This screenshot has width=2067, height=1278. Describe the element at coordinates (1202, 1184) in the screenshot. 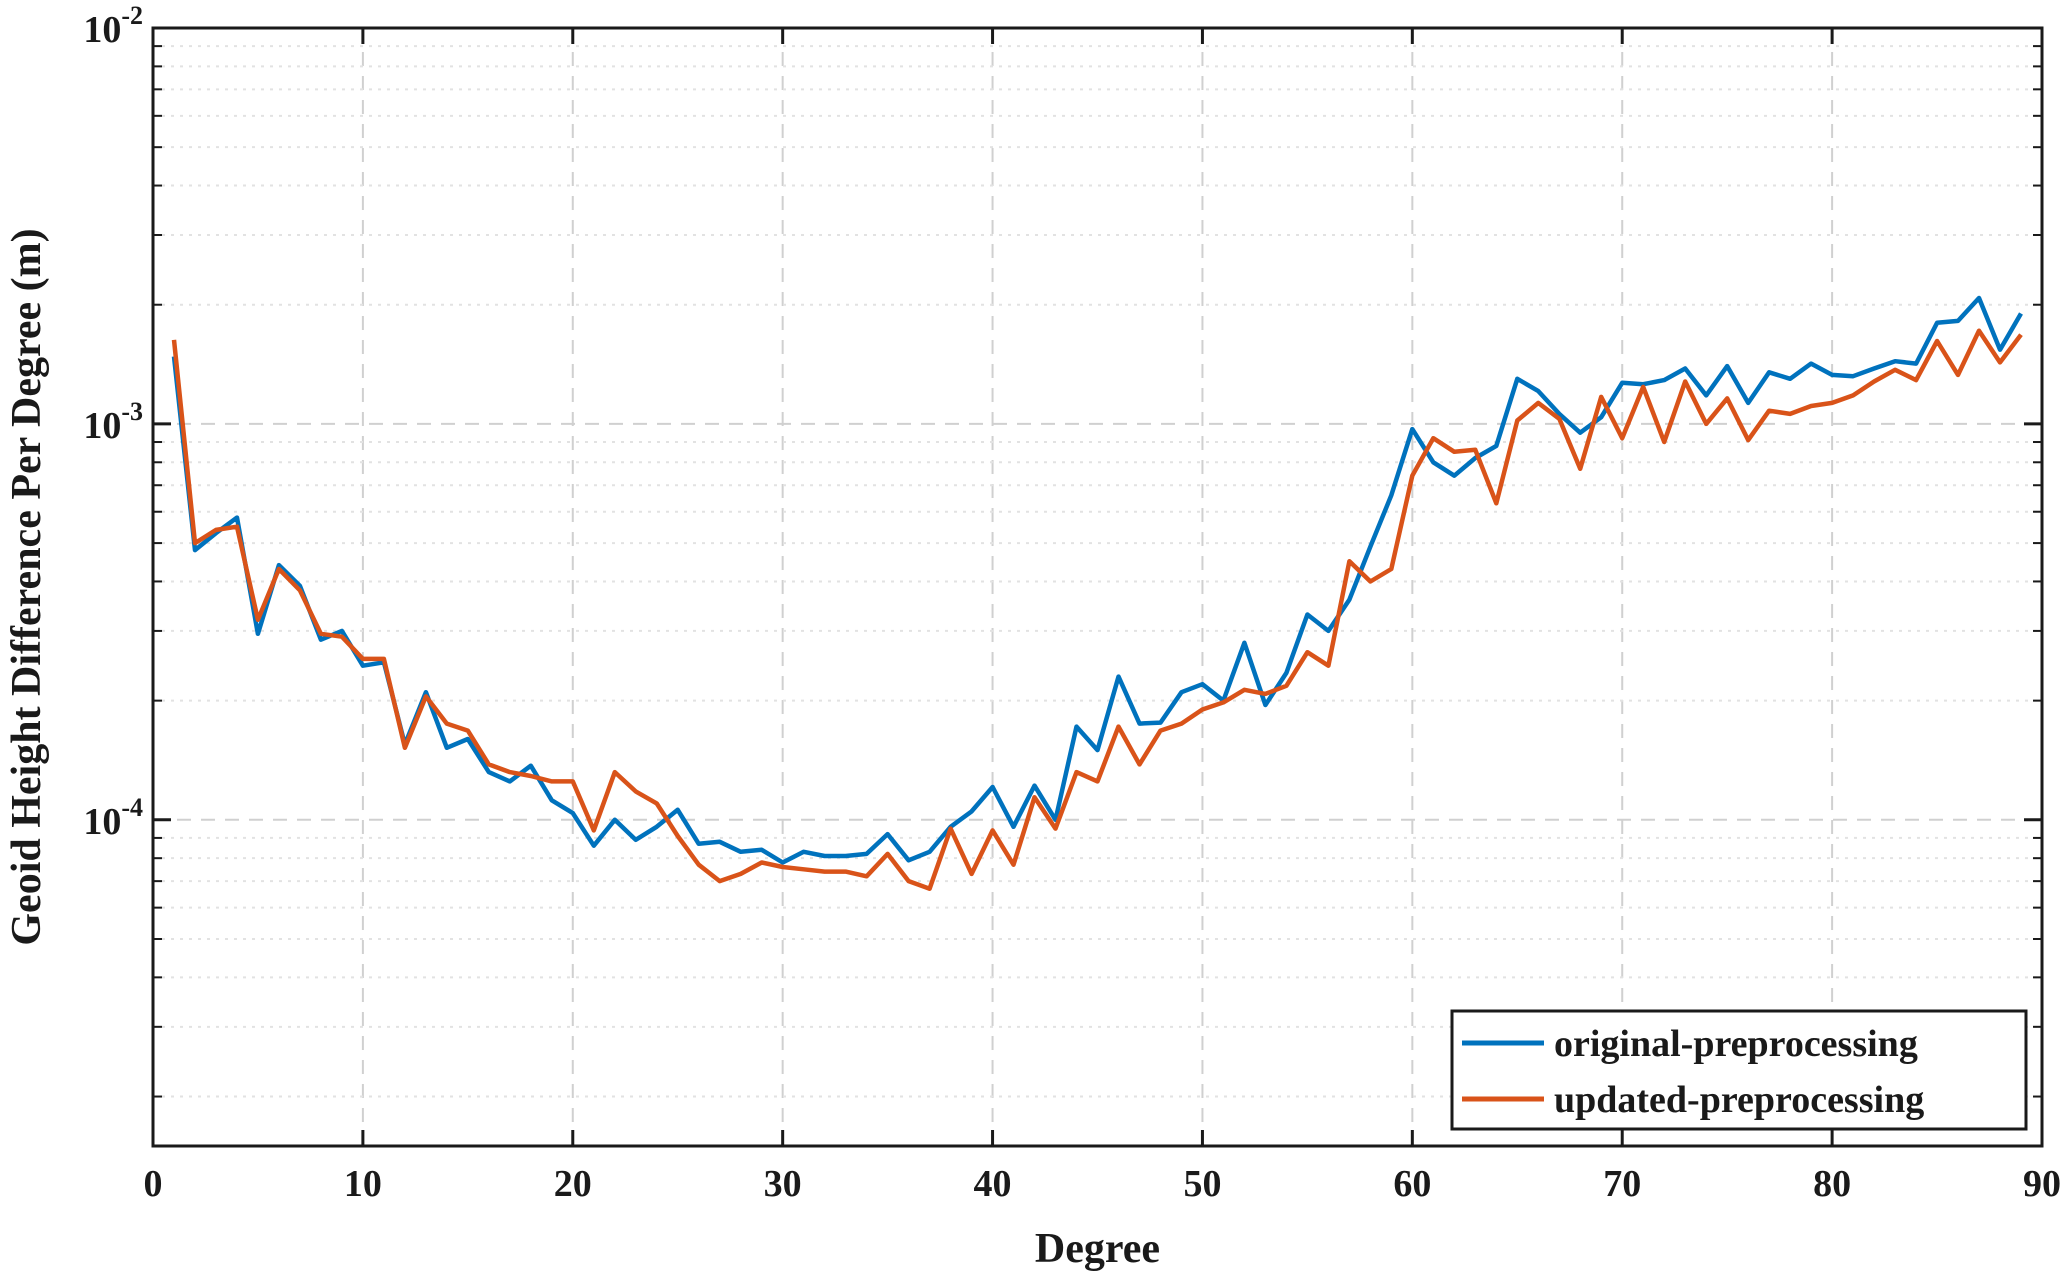

I see `x-tick-label: 50` at that location.